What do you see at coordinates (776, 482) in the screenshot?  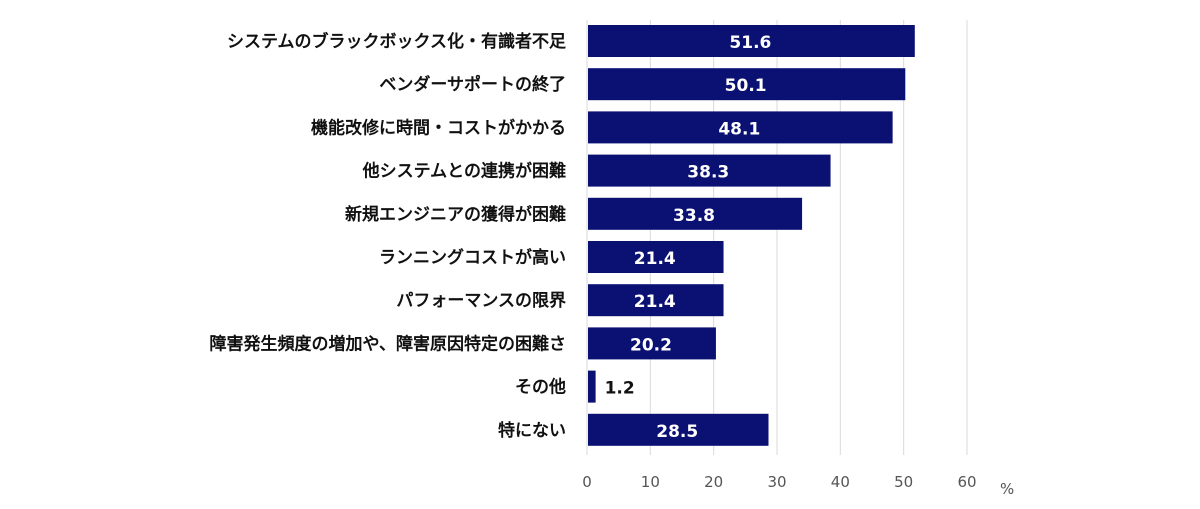 I see `x-tick-label: 30` at bounding box center [776, 482].